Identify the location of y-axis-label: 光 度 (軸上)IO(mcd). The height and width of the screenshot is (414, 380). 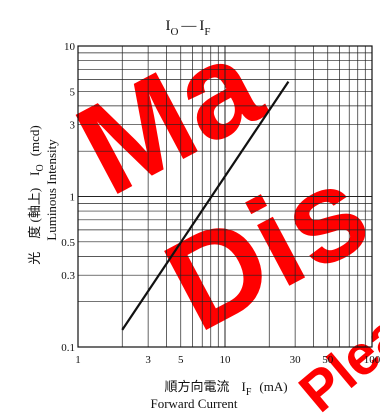
(36, 195).